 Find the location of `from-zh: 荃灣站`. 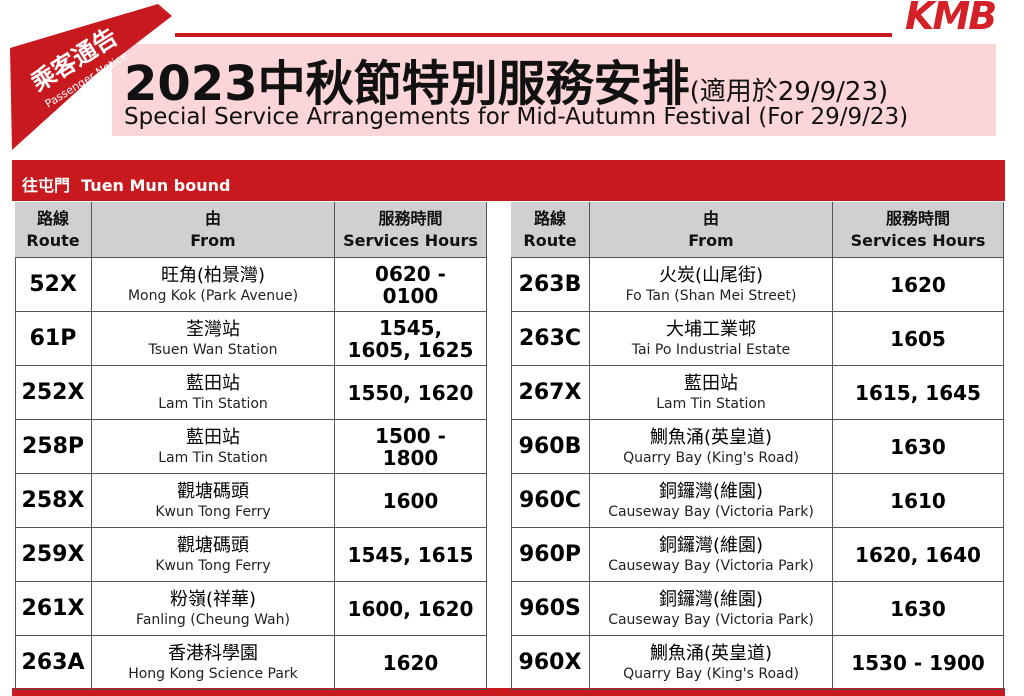

from-zh: 荃灣站 is located at coordinates (213, 329).